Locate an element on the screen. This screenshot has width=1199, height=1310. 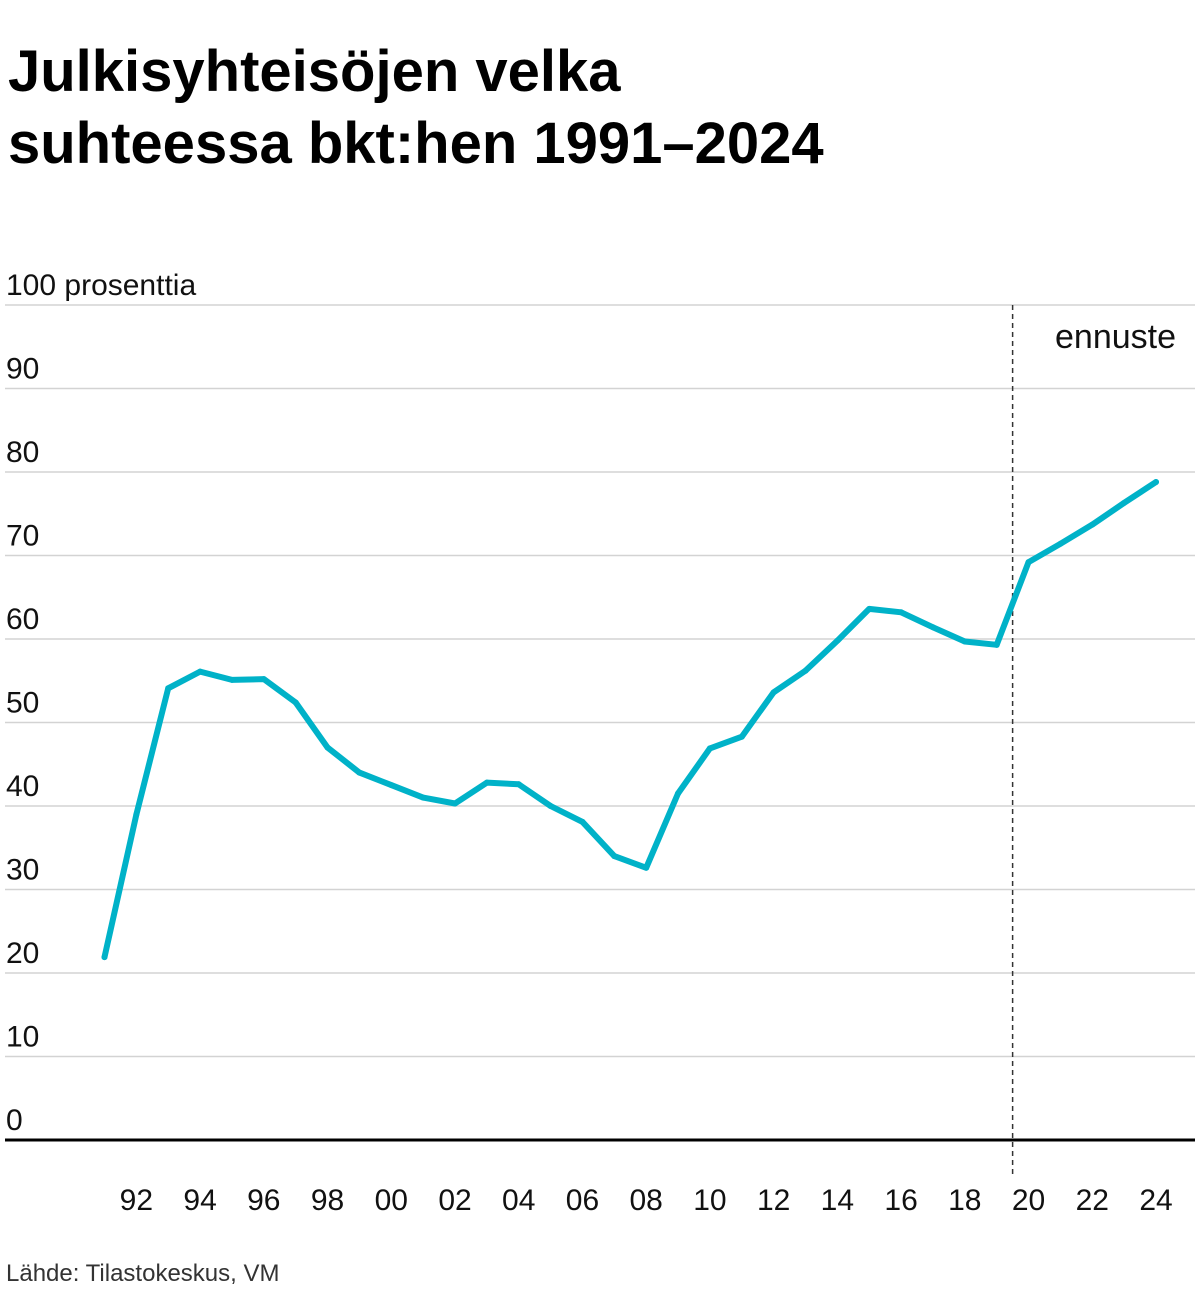
y-tick-label-70: 70 is located at coordinates (22, 536).